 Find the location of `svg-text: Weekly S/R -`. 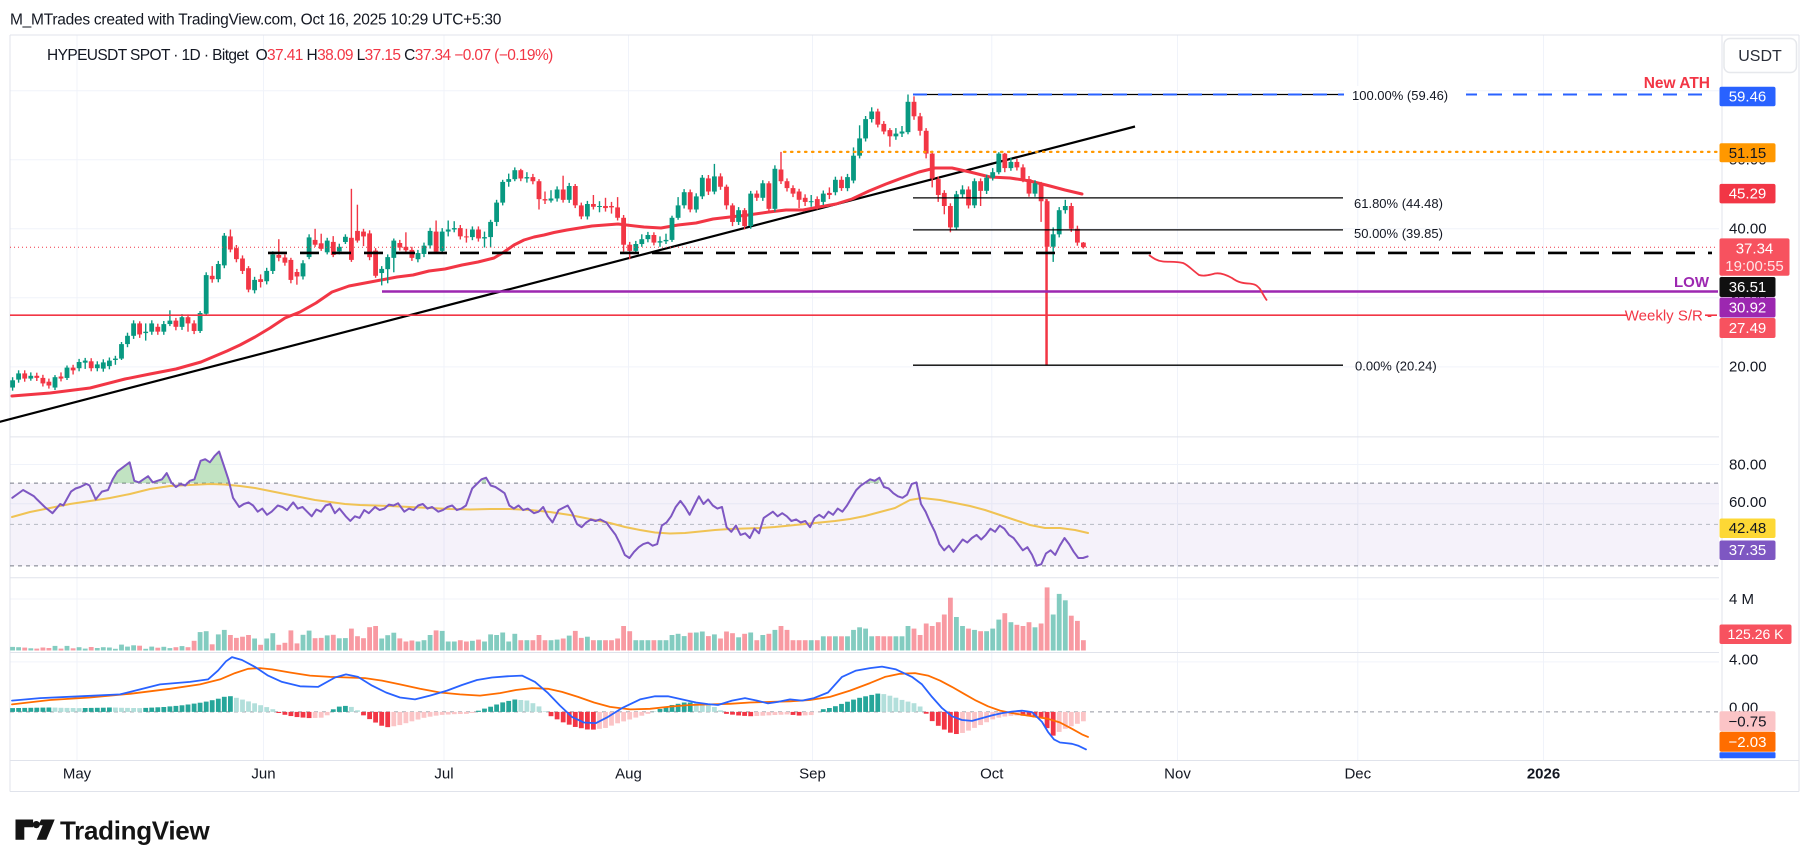

svg-text: Weekly S/R - is located at coordinates (1668, 316).